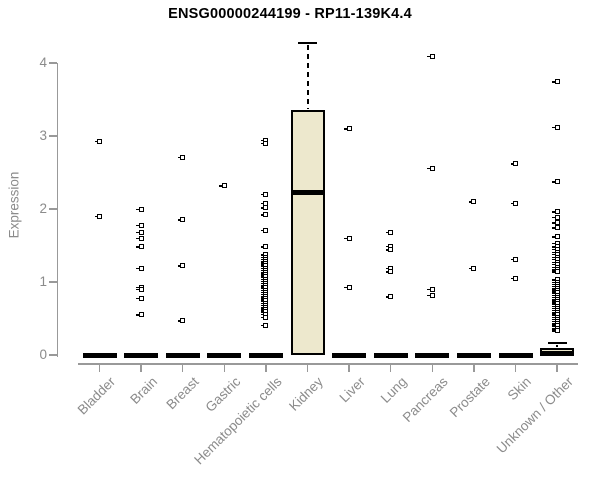  Describe the element at coordinates (534, 415) in the screenshot. I see `x-category-label: Unknown / Other` at that location.